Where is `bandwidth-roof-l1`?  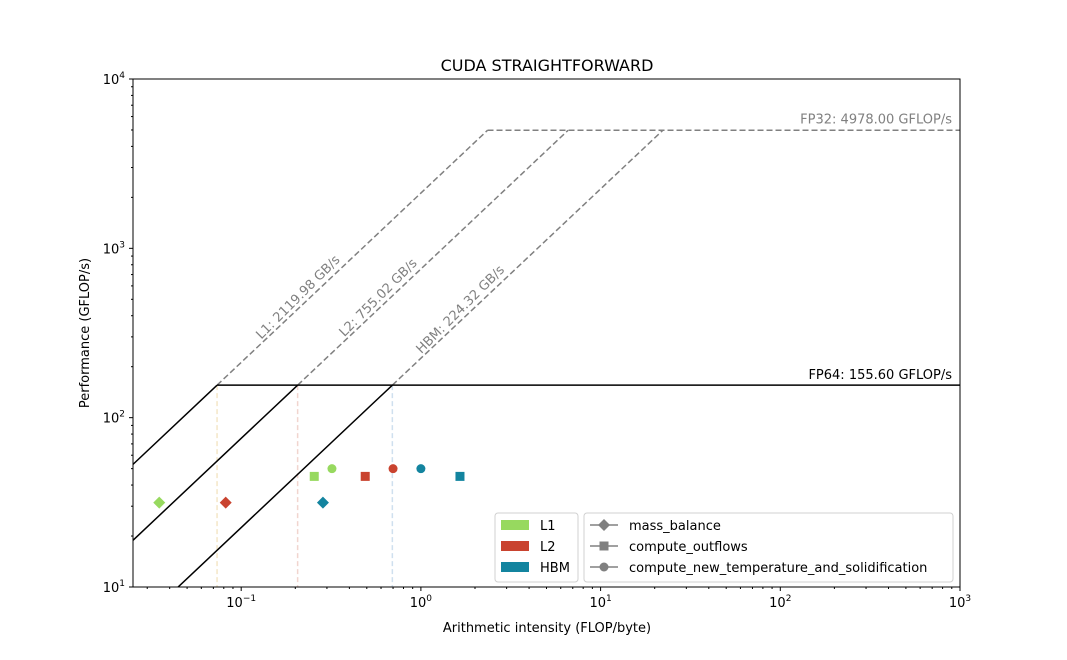 bandwidth-roof-l1 is located at coordinates (175, 424).